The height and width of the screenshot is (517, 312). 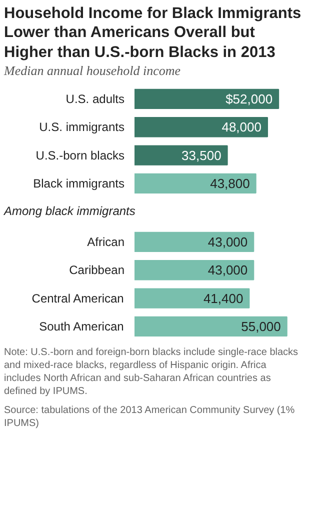 What do you see at coordinates (150, 417) in the screenshot?
I see `source-note: Source: tabulations of the 2013 American Community Survey (1% IPUMS)` at bounding box center [150, 417].